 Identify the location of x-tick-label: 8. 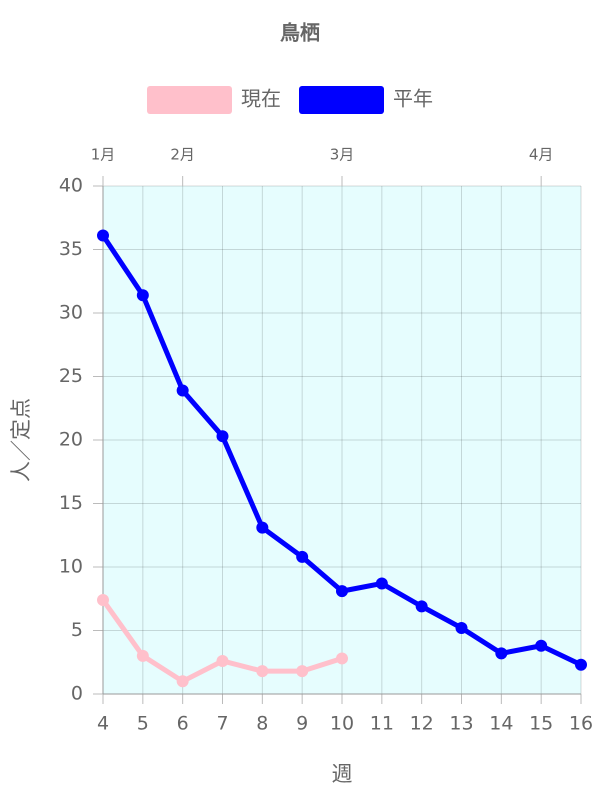
(262, 724).